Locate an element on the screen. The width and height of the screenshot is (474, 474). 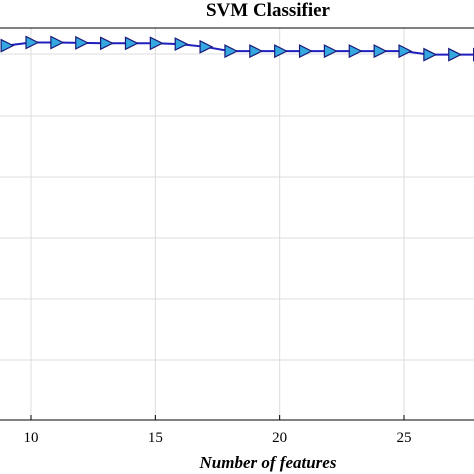
x-tick-label: 10 is located at coordinates (31, 438).